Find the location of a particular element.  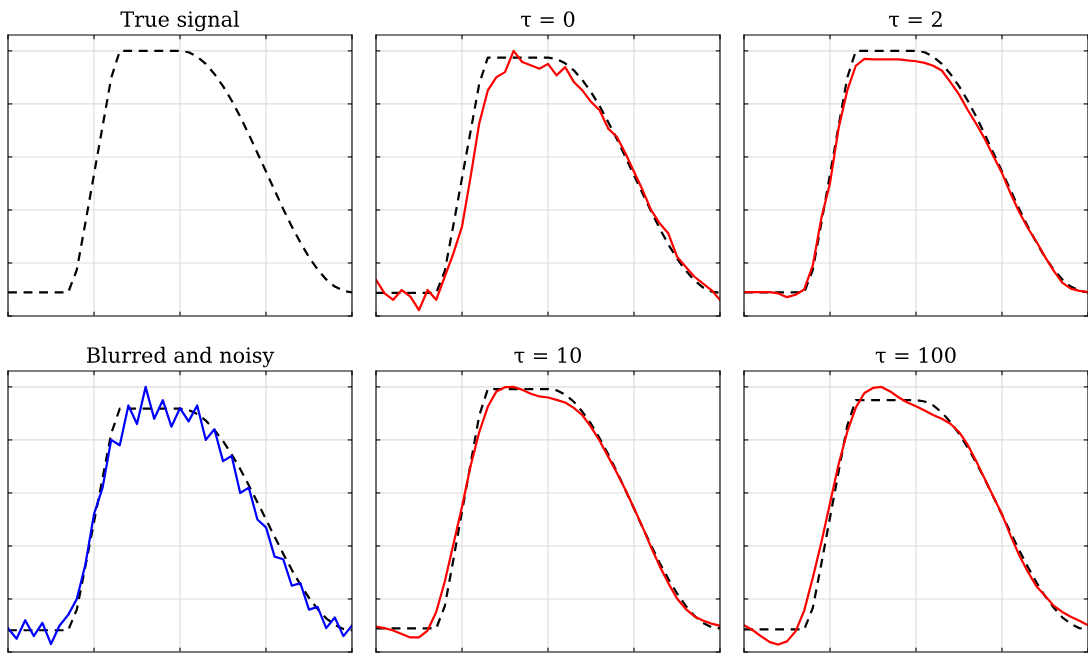

chart-title: τ = 100 is located at coordinates (915, 355).